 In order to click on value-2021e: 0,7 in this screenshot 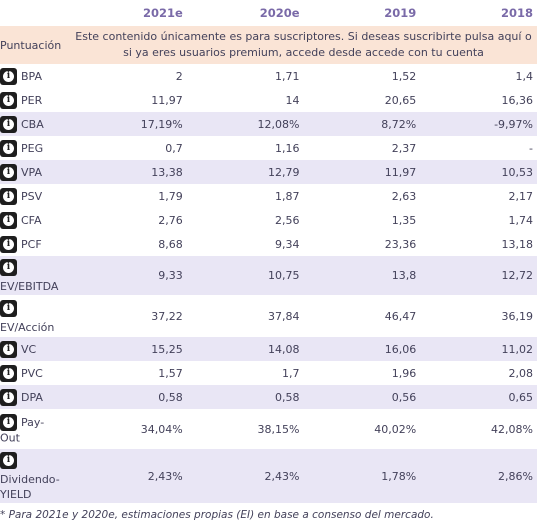, I will do `click(128, 148)`.